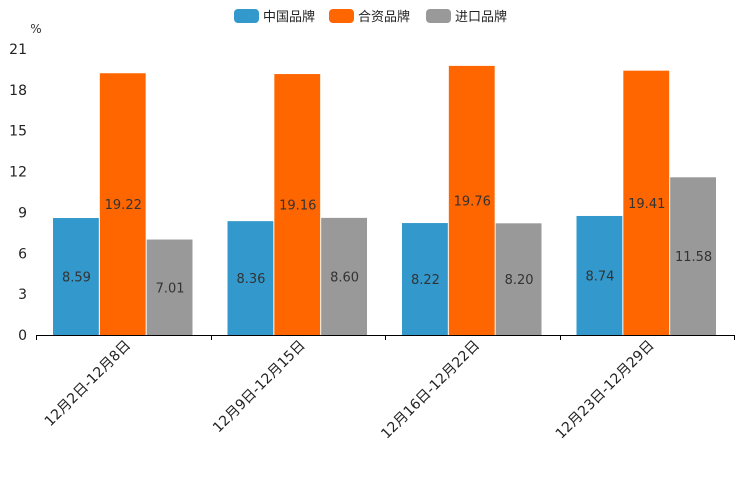 This screenshot has width=744, height=496. Describe the element at coordinates (289, 17) in the screenshot. I see `legend-label: 中国品牌` at that location.